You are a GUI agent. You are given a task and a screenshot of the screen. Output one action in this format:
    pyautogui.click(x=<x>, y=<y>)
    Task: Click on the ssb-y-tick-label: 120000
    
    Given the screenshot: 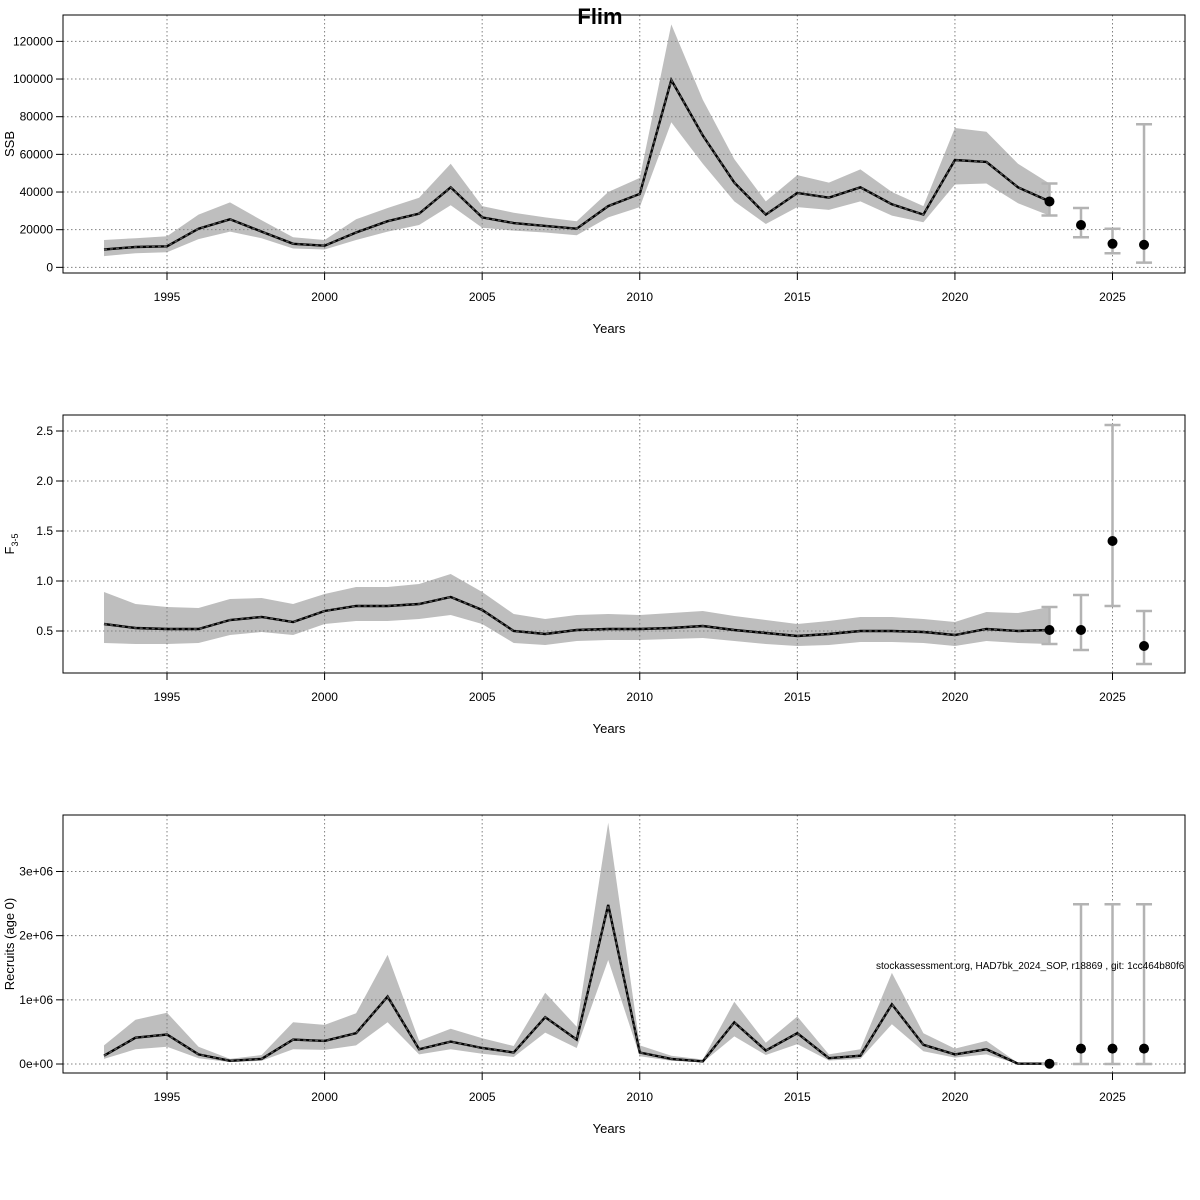 What is the action you would take?
    pyautogui.click(x=33, y=41)
    